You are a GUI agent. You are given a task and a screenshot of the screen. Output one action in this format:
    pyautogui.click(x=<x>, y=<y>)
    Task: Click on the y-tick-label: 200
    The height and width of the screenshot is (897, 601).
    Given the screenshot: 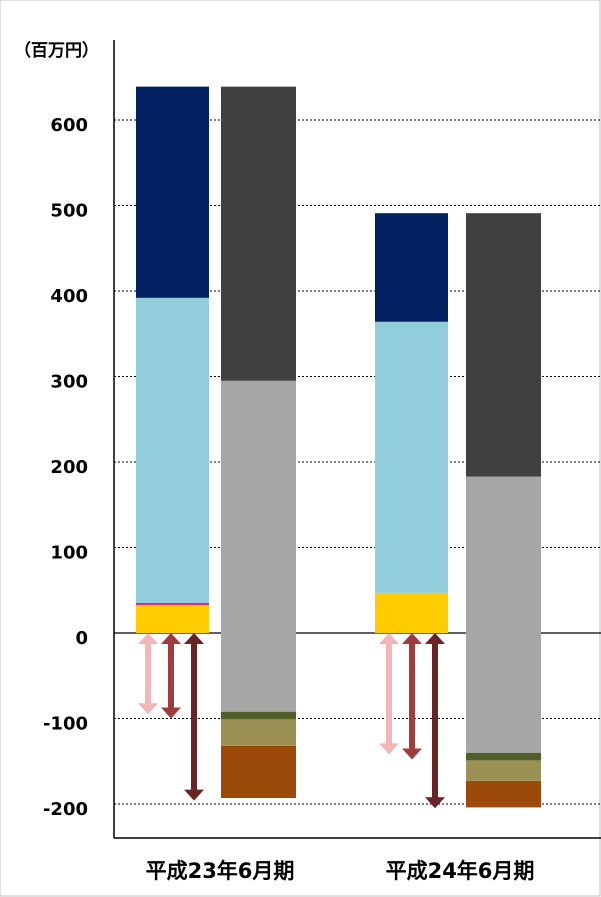 What is the action you would take?
    pyautogui.click(x=69, y=467)
    